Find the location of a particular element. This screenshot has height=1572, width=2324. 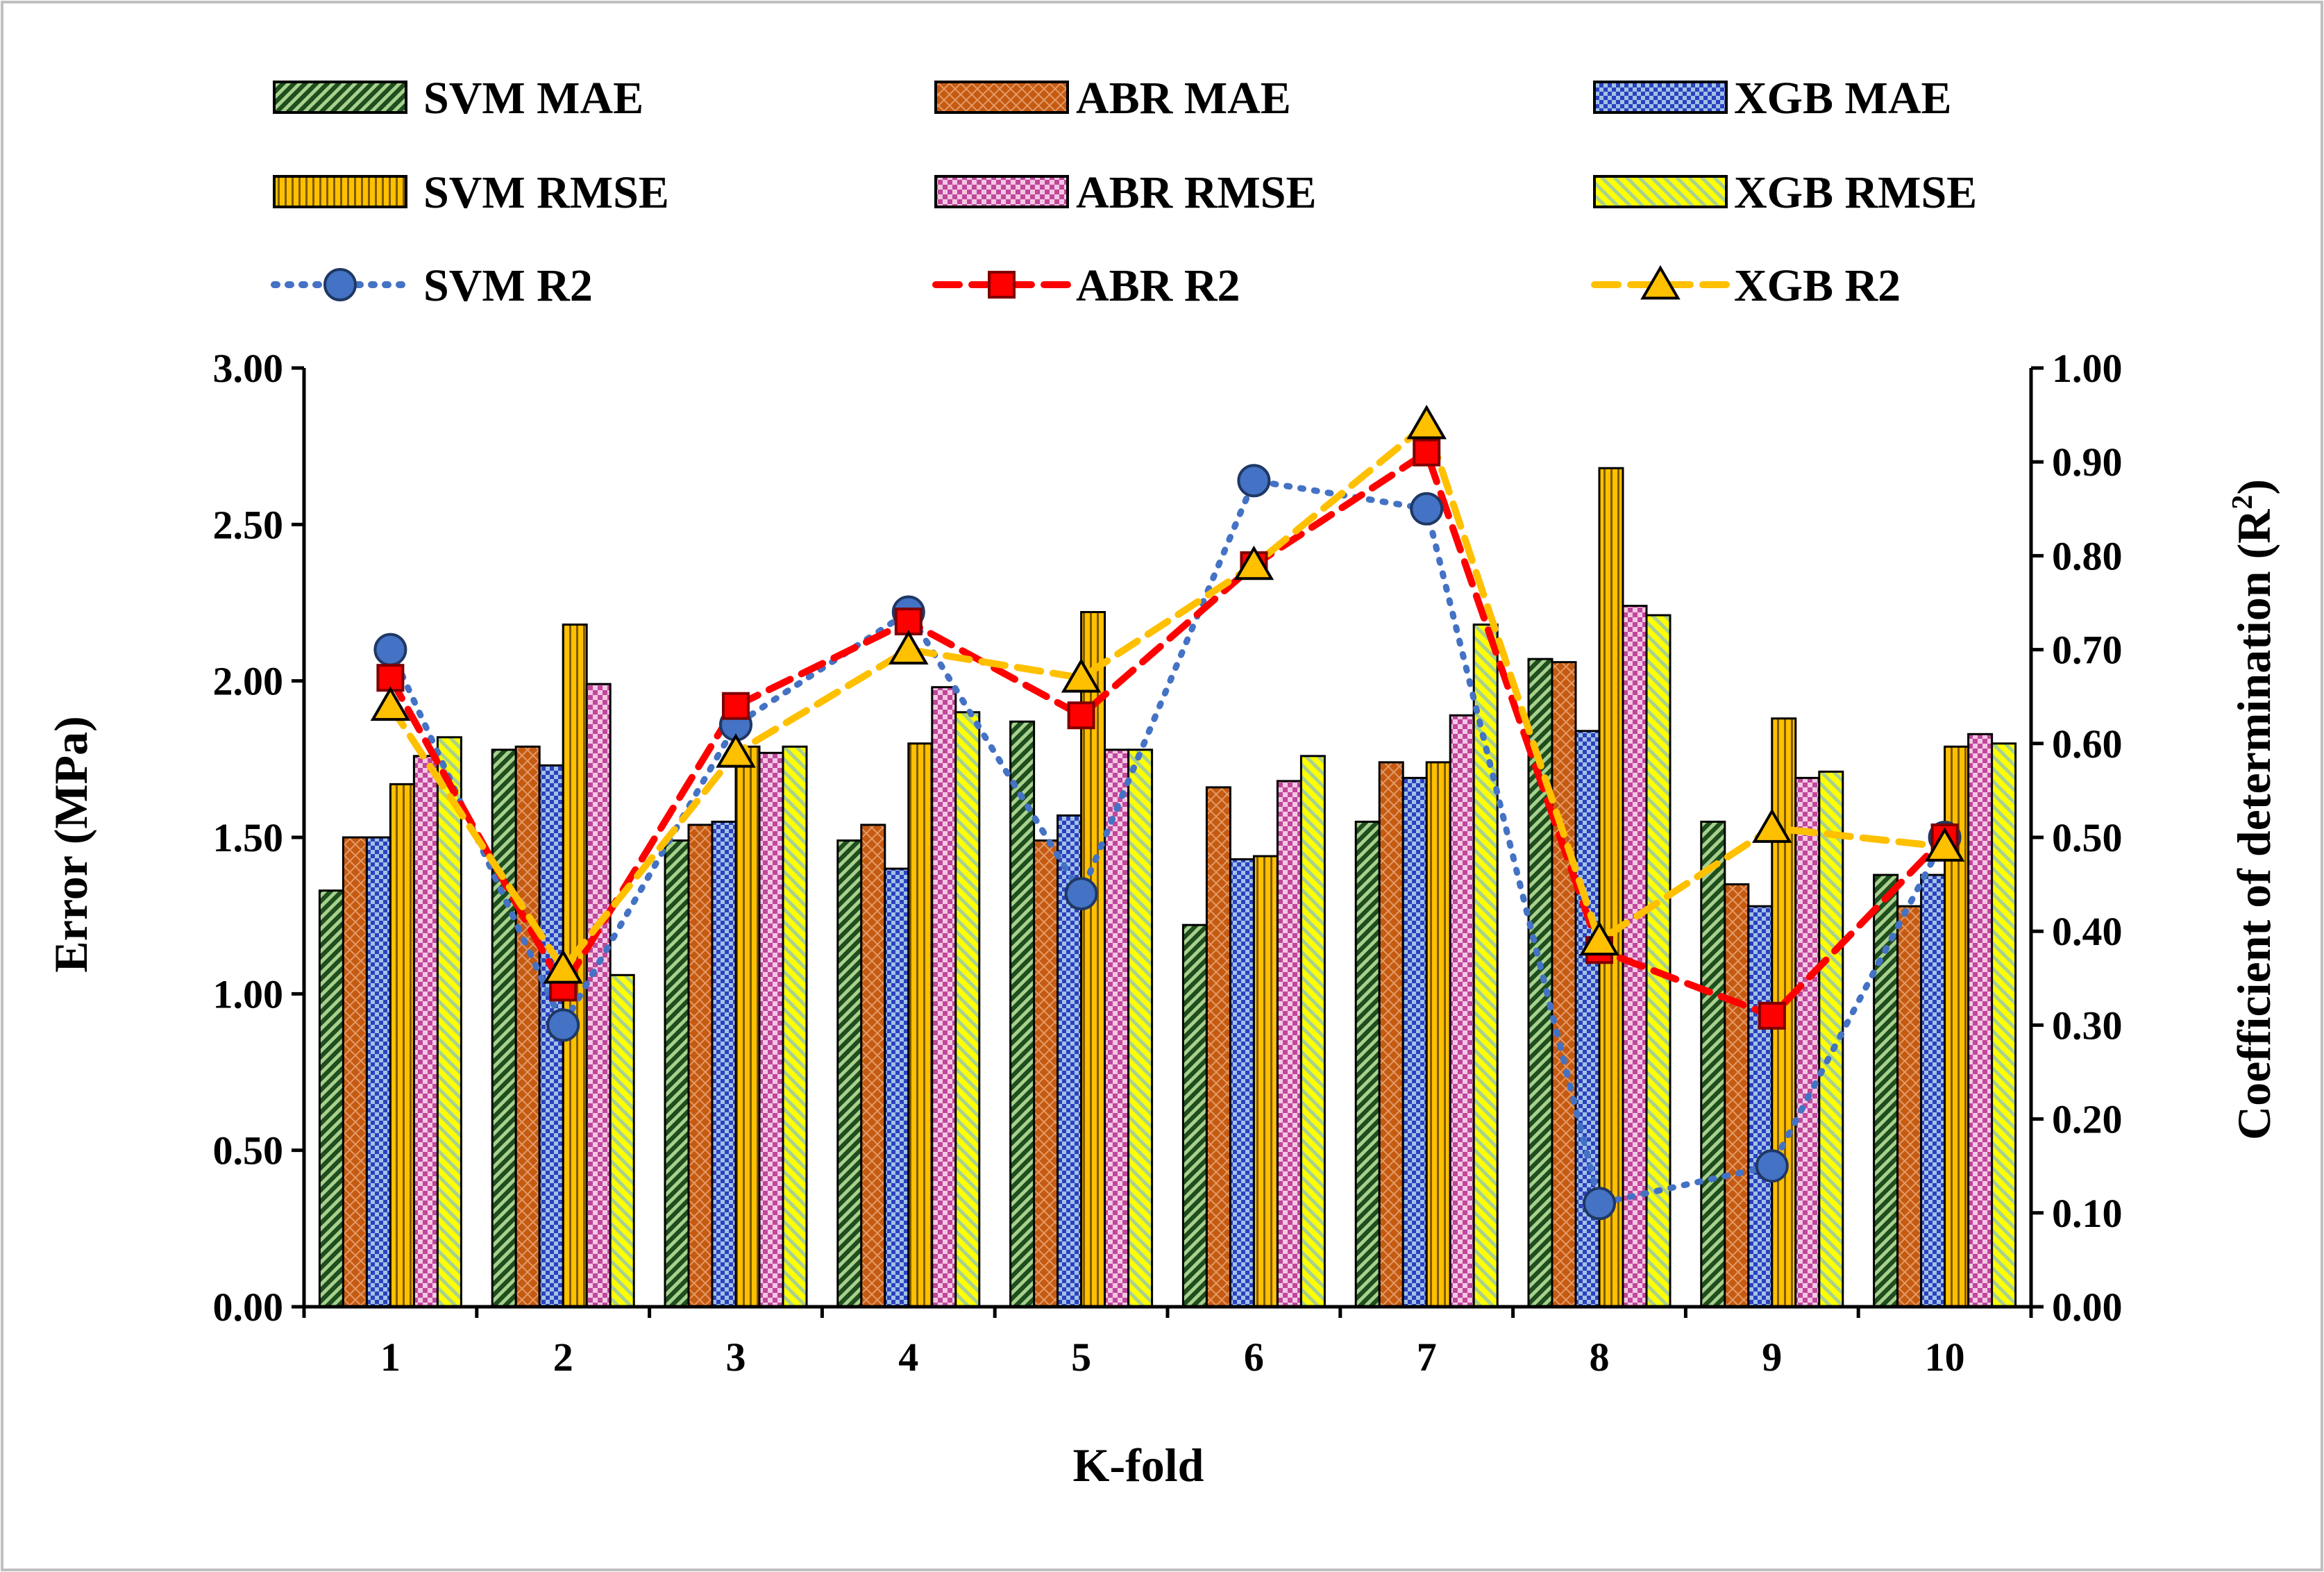

x-axis-title: K-fold is located at coordinates (1138, 1465).